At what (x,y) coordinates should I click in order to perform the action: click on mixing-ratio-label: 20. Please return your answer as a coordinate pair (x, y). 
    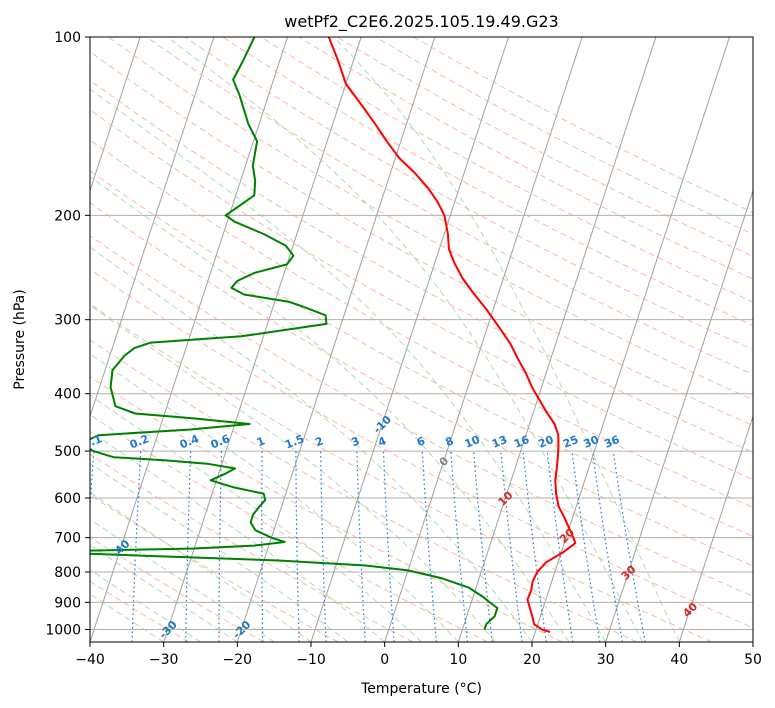
    Looking at the image, I should click on (545, 442).